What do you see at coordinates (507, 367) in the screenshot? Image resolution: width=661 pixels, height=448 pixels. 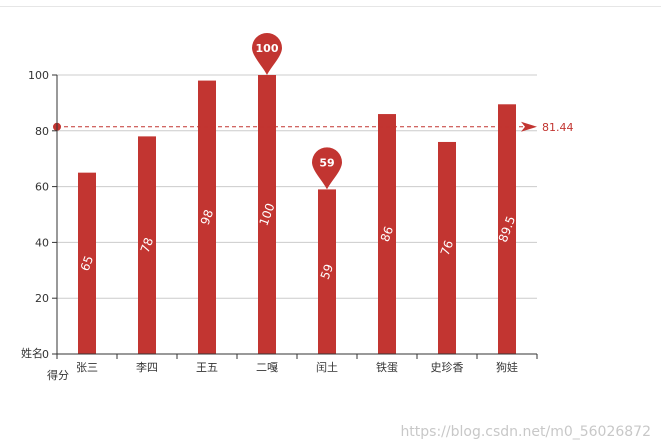 I see `category-label: 狗娃` at bounding box center [507, 367].